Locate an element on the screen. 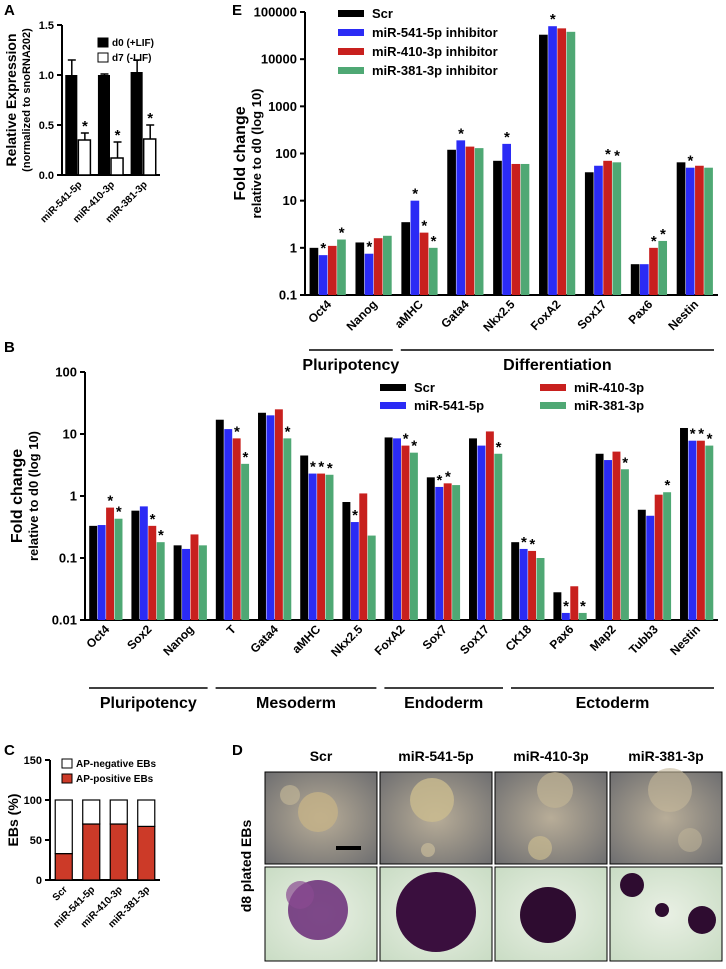  x-tick-label: Nestin is located at coordinates (685, 640).